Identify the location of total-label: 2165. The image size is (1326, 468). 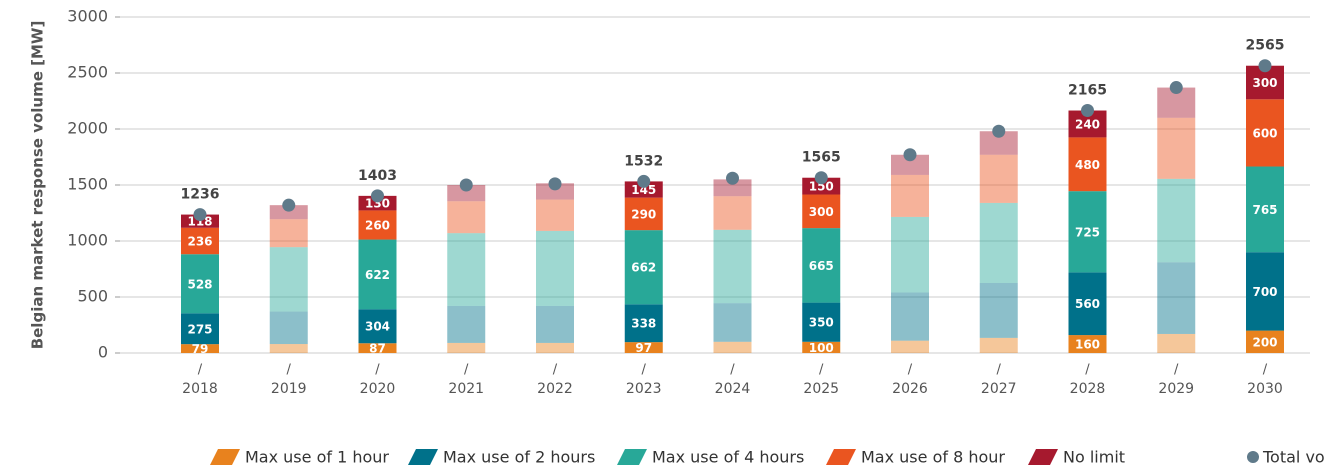
(1087, 91).